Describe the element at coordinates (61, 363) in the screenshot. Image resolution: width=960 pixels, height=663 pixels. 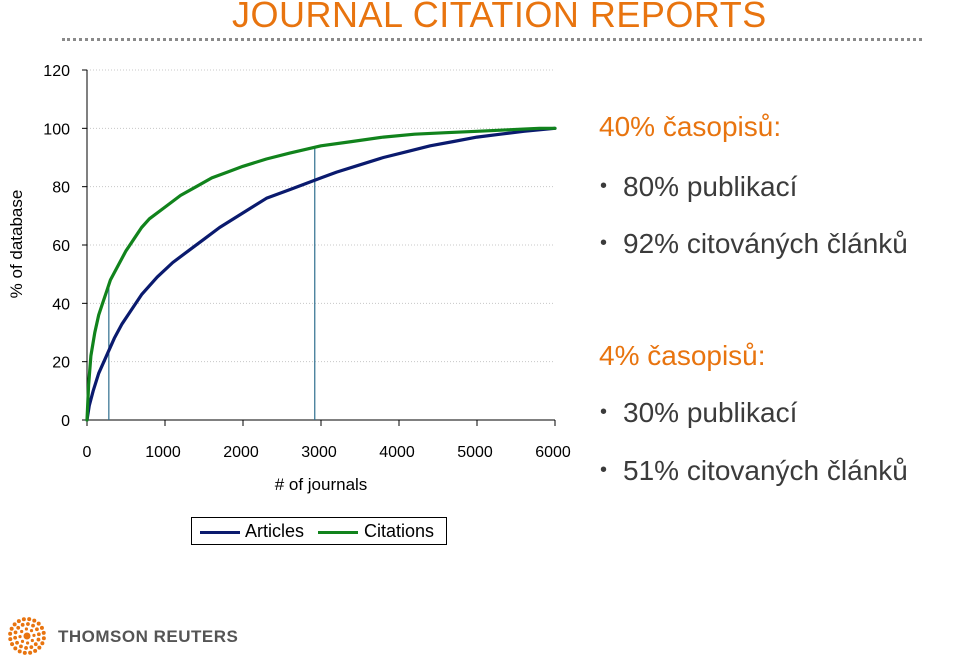
I see `y-tick-label: 20` at that location.